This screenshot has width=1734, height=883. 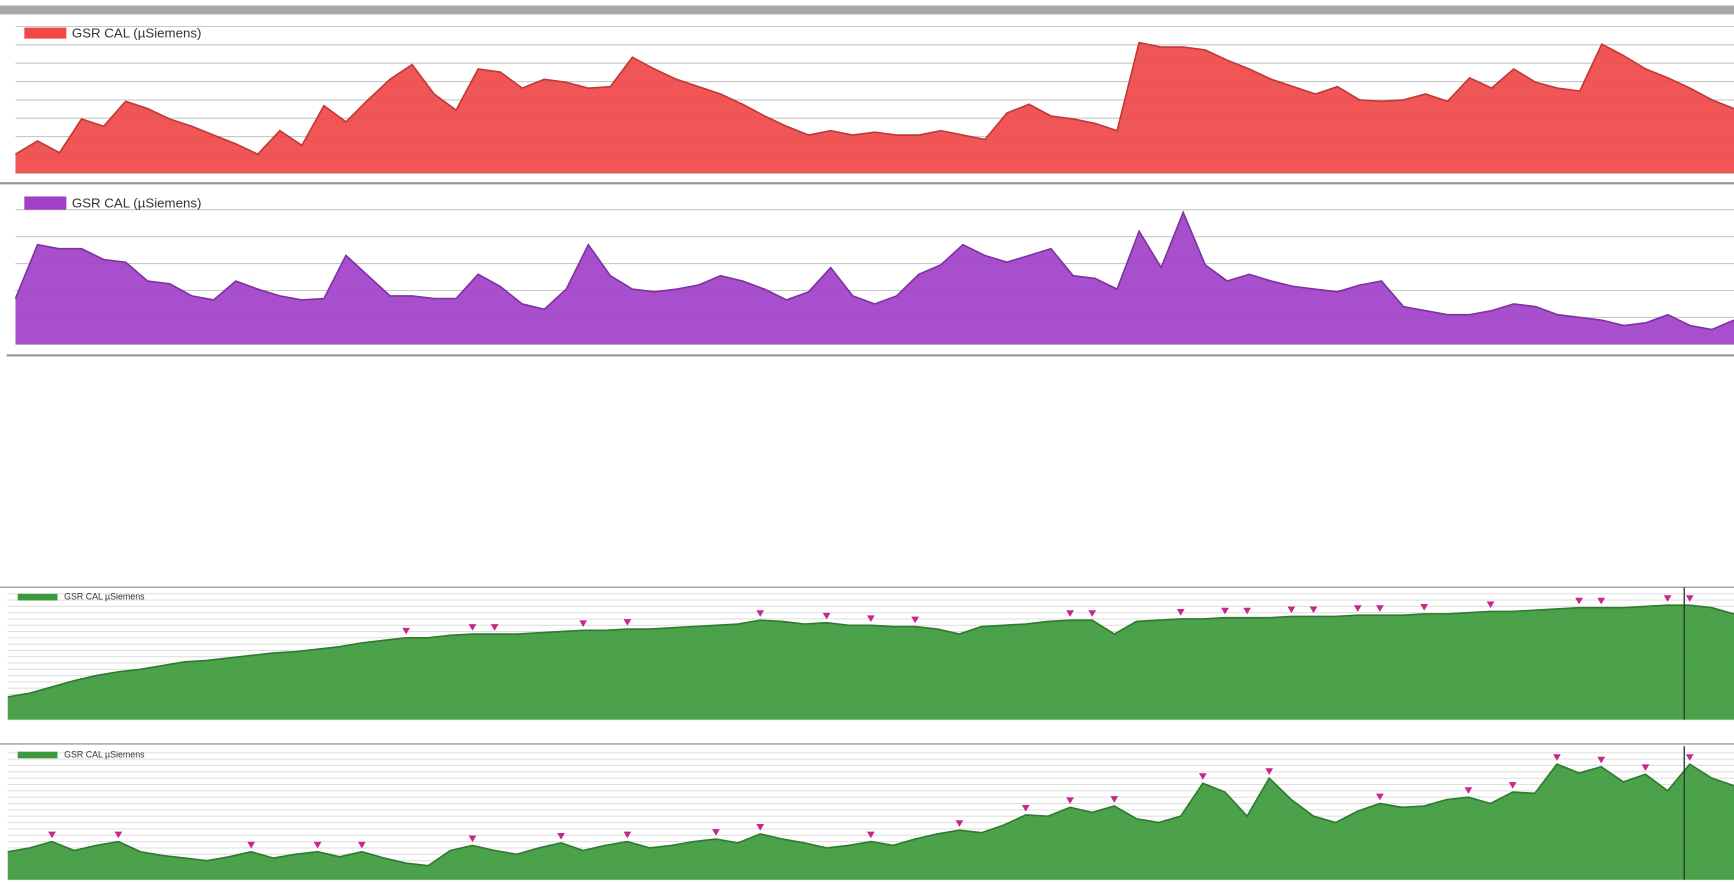 What do you see at coordinates (867, 10) in the screenshot?
I see `top-bar` at bounding box center [867, 10].